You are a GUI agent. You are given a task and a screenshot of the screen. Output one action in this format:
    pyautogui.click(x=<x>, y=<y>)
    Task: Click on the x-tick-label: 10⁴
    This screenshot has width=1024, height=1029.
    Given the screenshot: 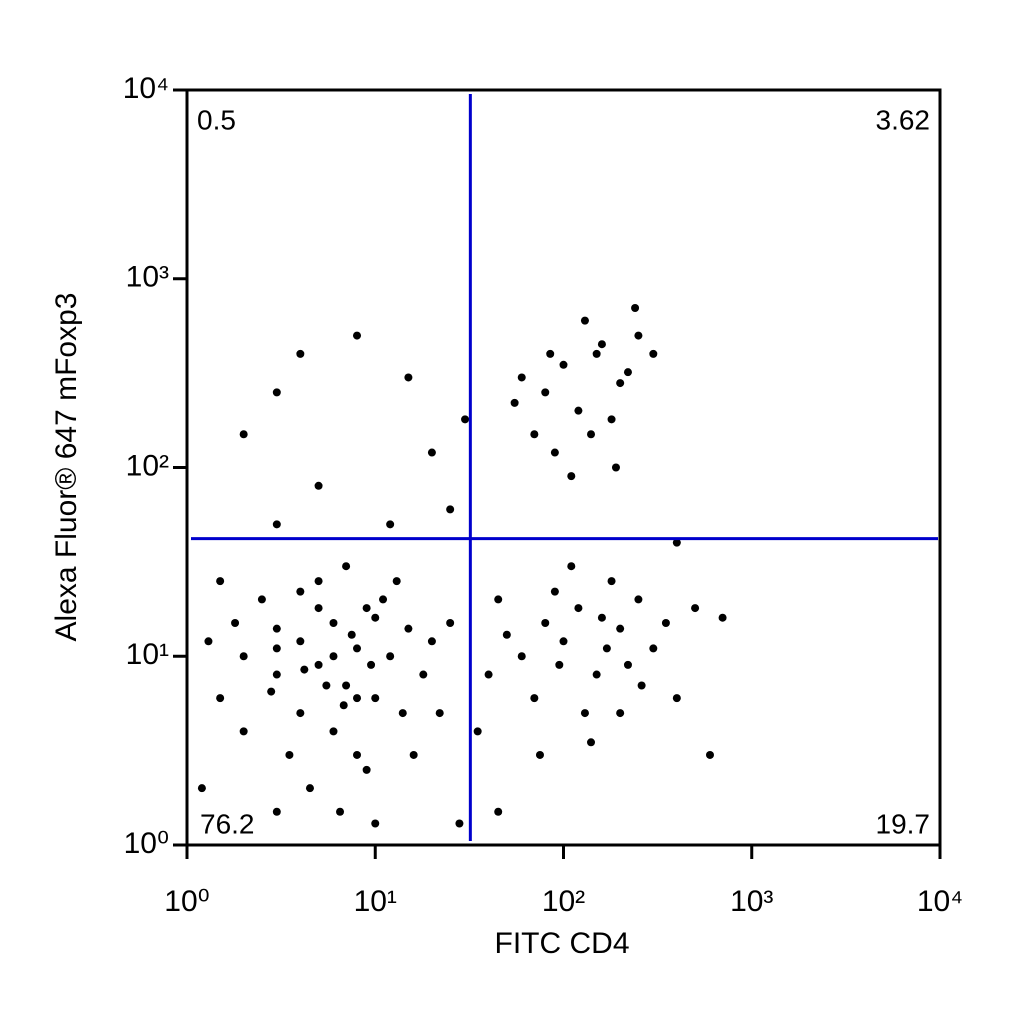 What is the action you would take?
    pyautogui.click(x=940, y=901)
    